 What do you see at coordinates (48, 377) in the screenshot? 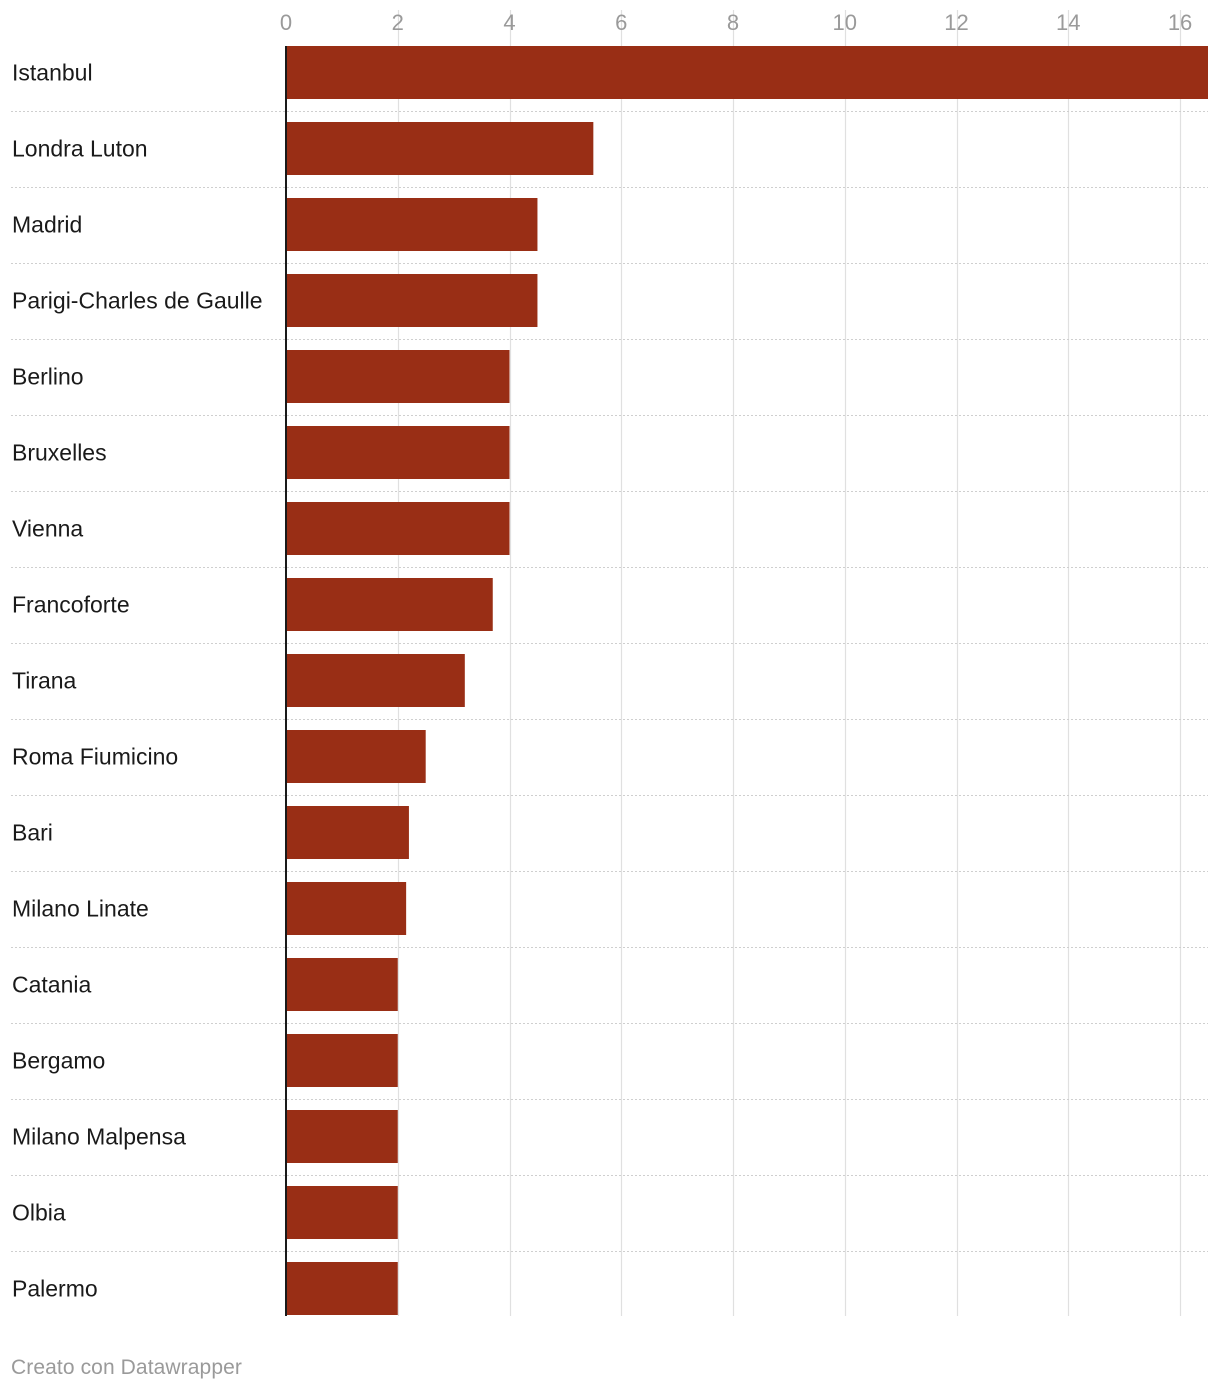
I see `category-label: Berlino` at bounding box center [48, 377].